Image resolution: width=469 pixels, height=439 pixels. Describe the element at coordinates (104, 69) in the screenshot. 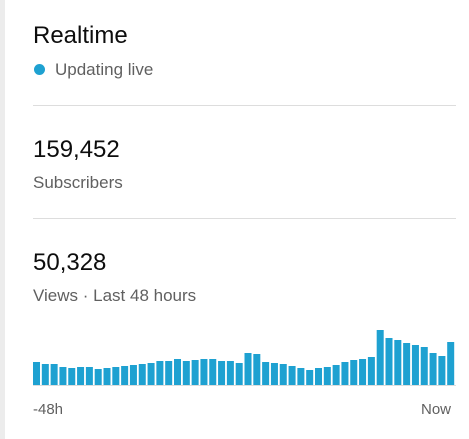

I see `live-status: Updating live` at that location.